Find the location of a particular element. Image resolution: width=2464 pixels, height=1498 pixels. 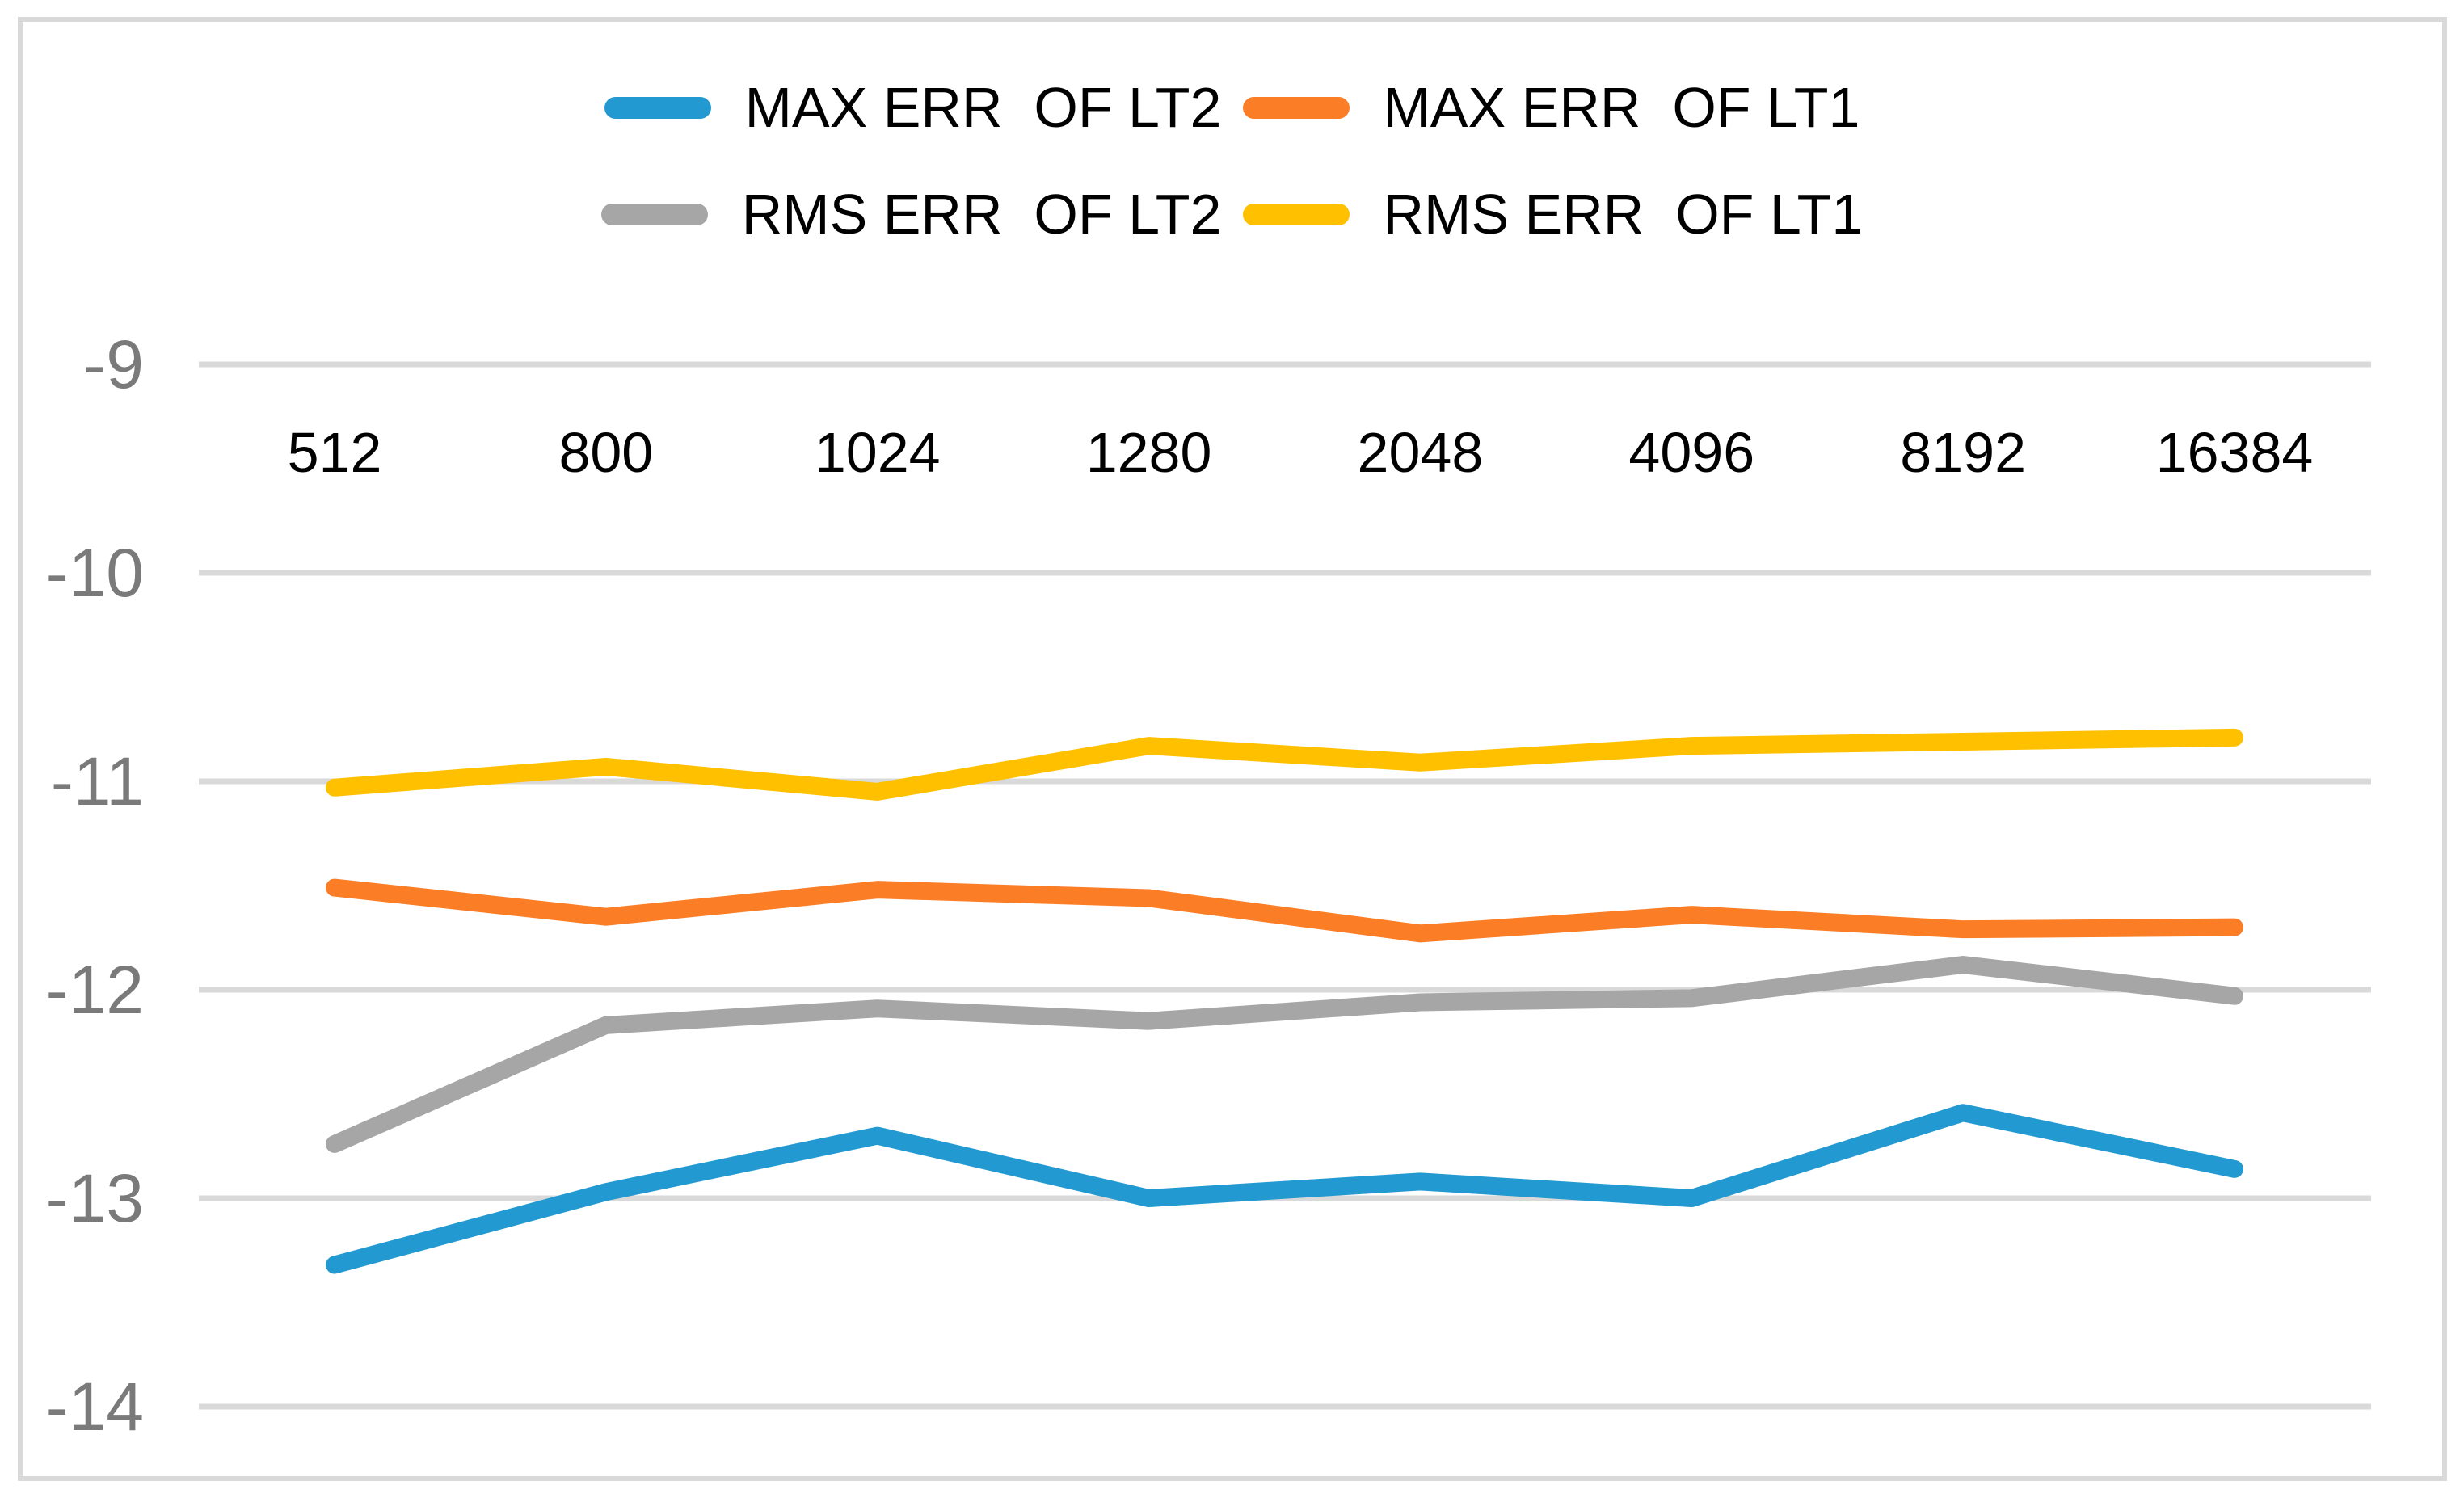

y-axis-label: -9 is located at coordinates (114, 364).